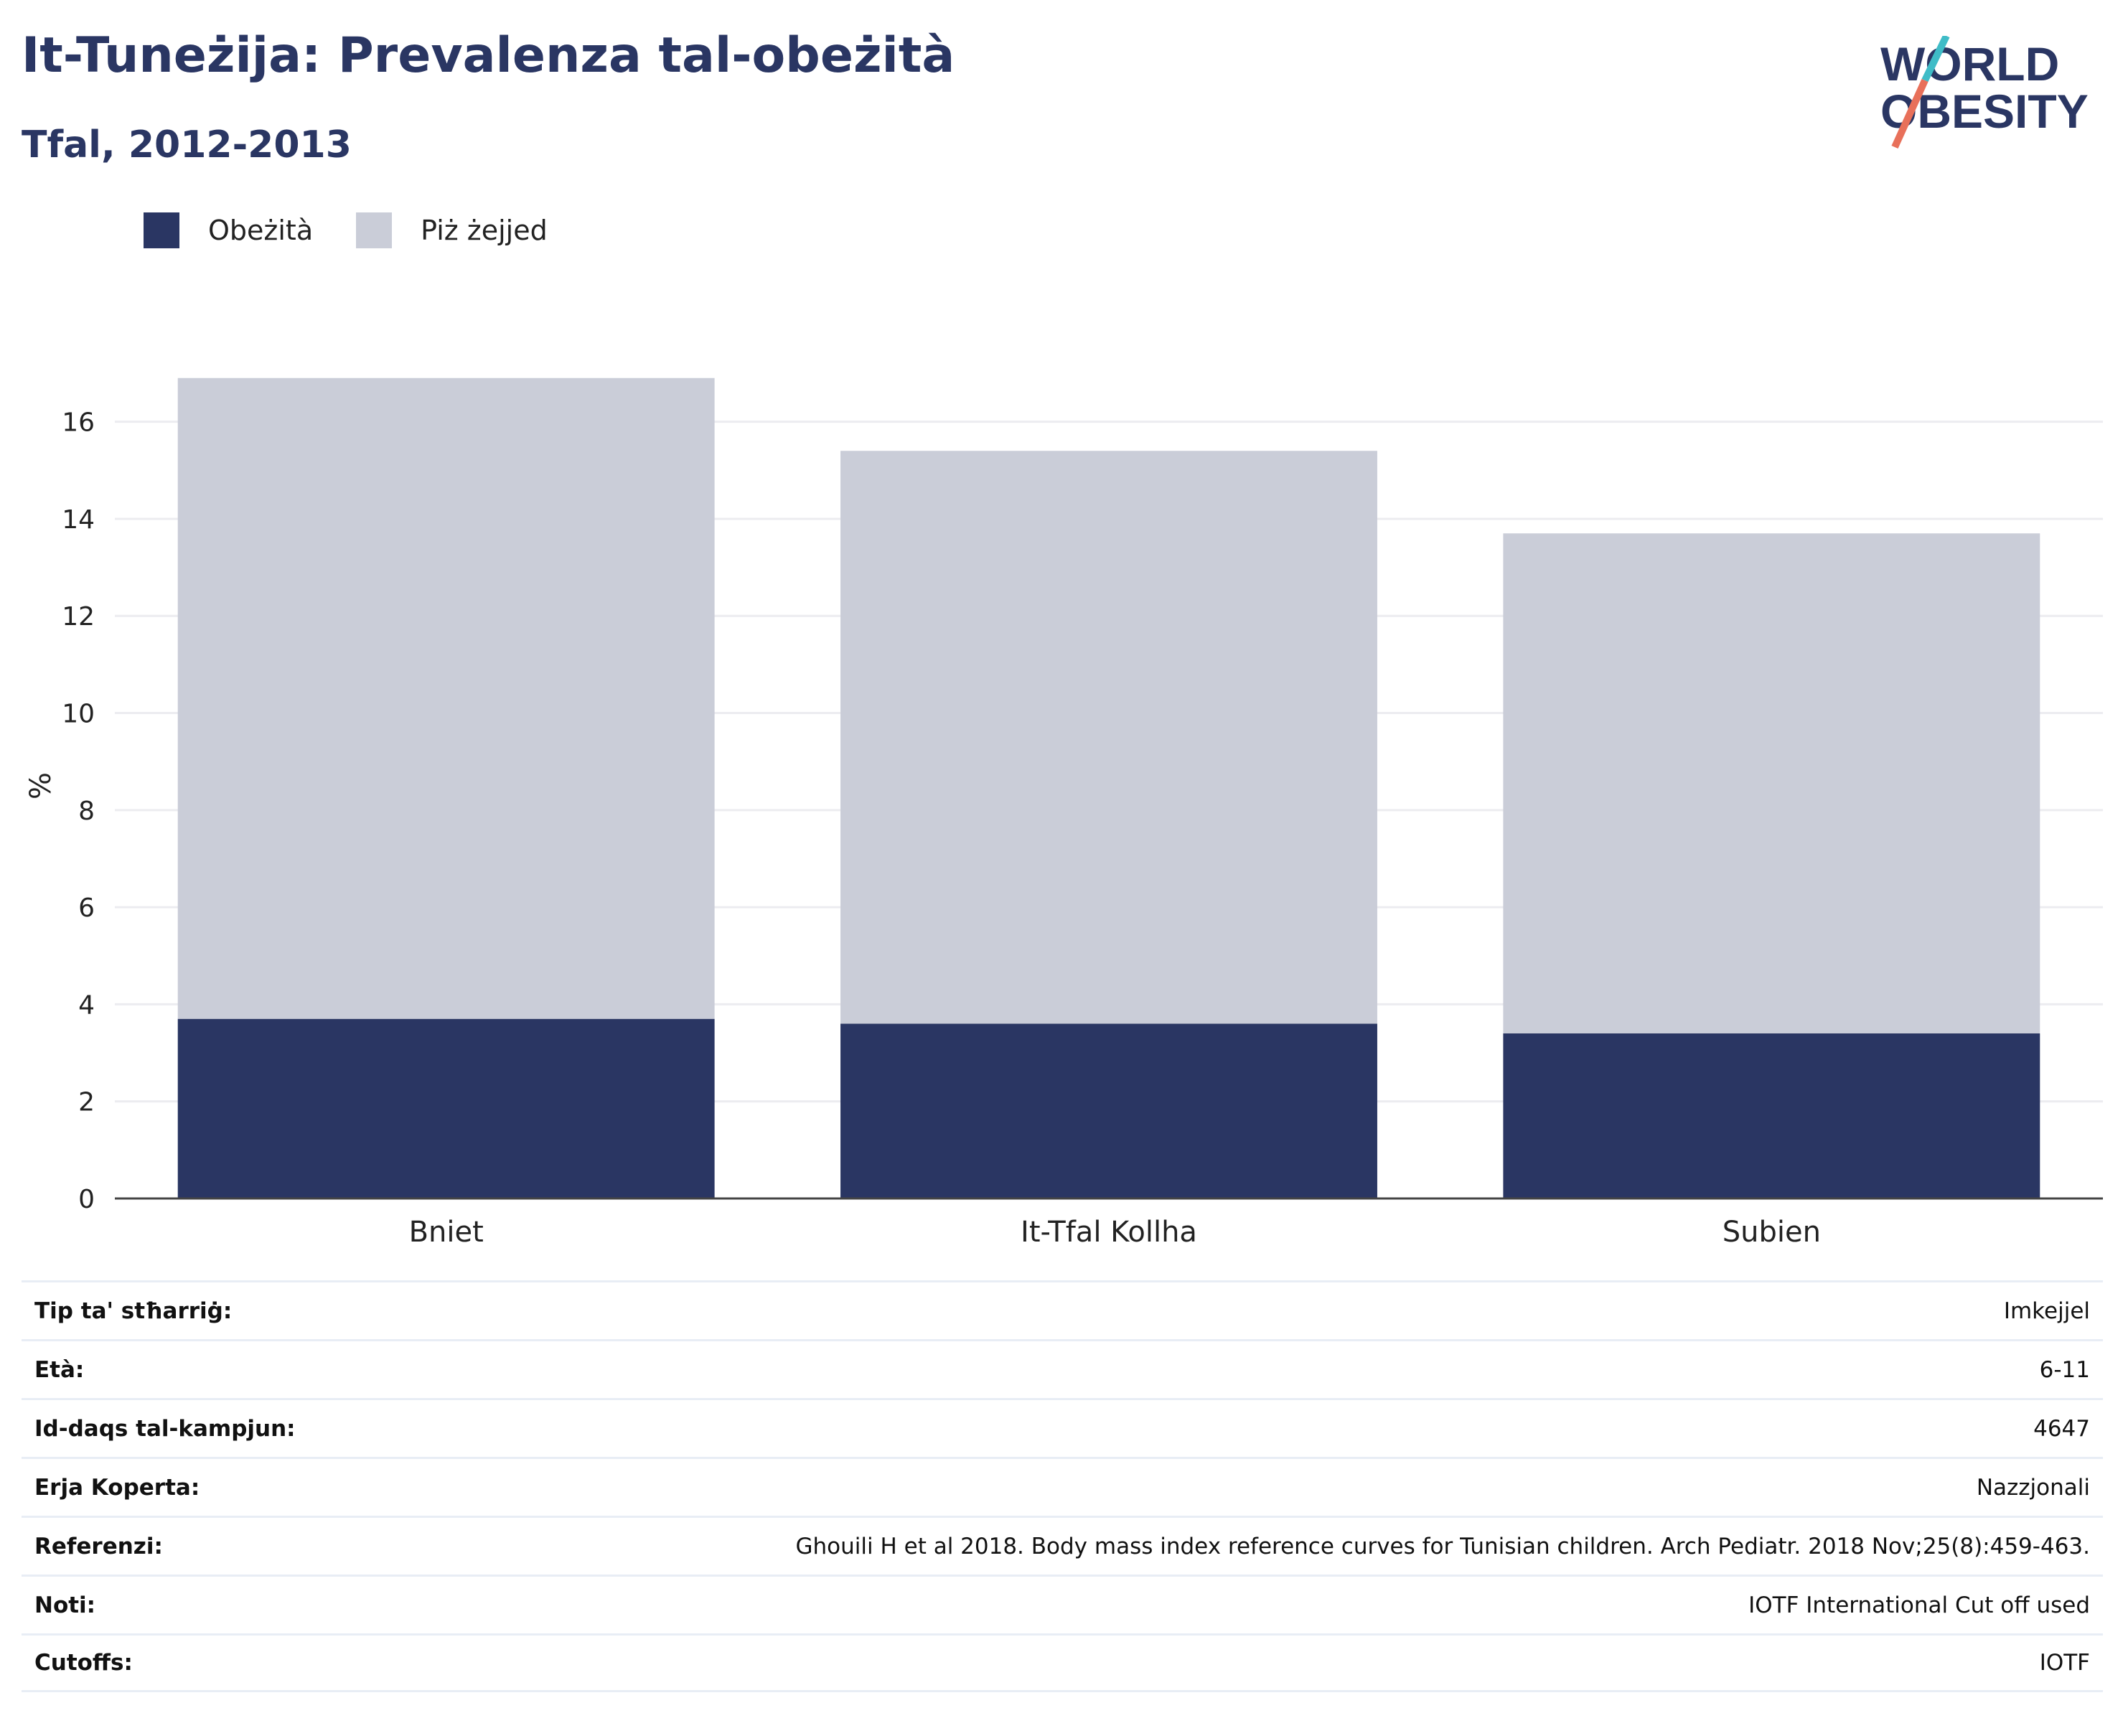 The height and width of the screenshot is (1736, 2123). Describe the element at coordinates (1062, 1604) in the screenshot. I see `meta-row: Noti: IOTF International Cut off used` at that location.